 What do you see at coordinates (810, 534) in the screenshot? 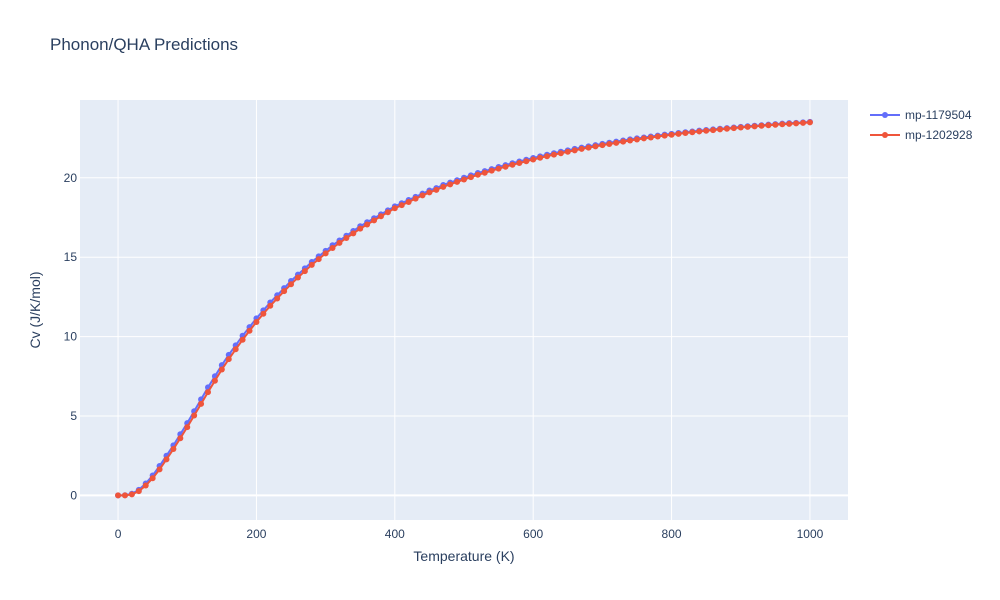
I see `x-tick-label: 1000` at bounding box center [810, 534].